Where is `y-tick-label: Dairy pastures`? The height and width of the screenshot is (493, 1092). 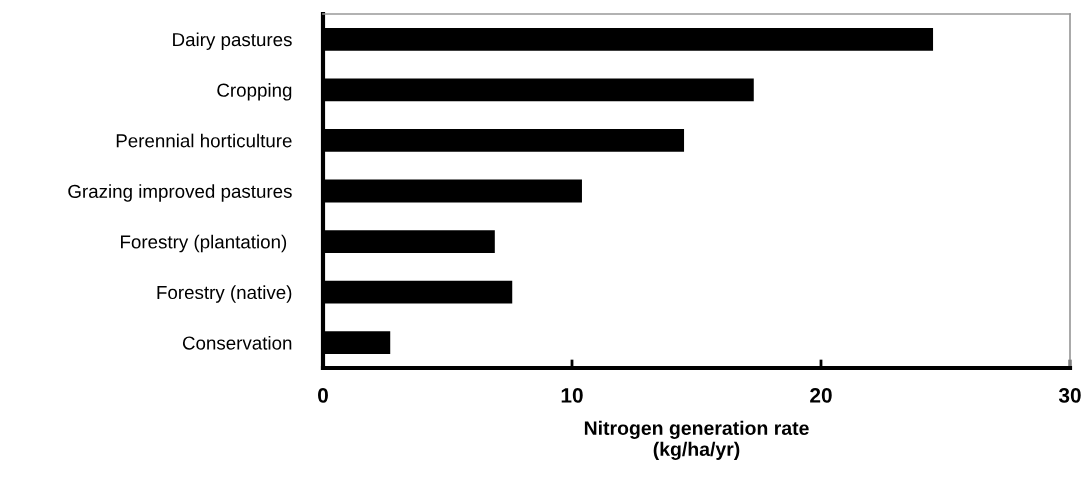
y-tick-label: Dairy pastures is located at coordinates (232, 41).